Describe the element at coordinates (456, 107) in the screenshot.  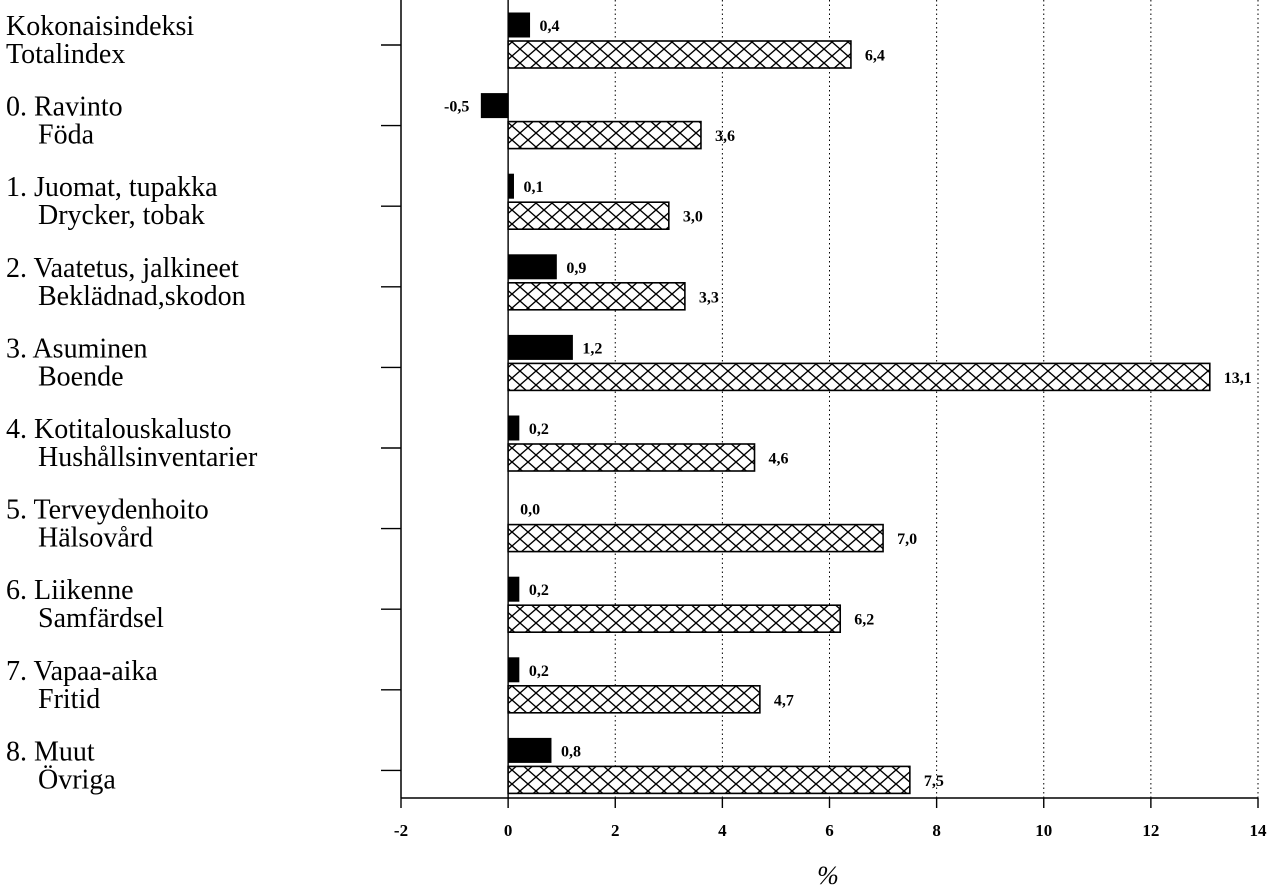
I see `data-label: -0,5` at that location.